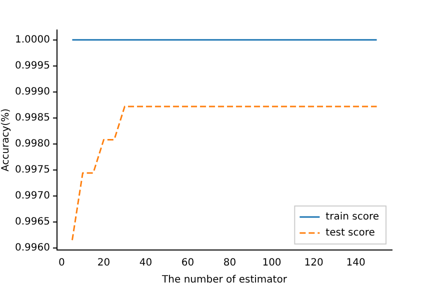  Describe the element at coordinates (224, 280) in the screenshot. I see `x-axis-title: The number of estimator` at that location.